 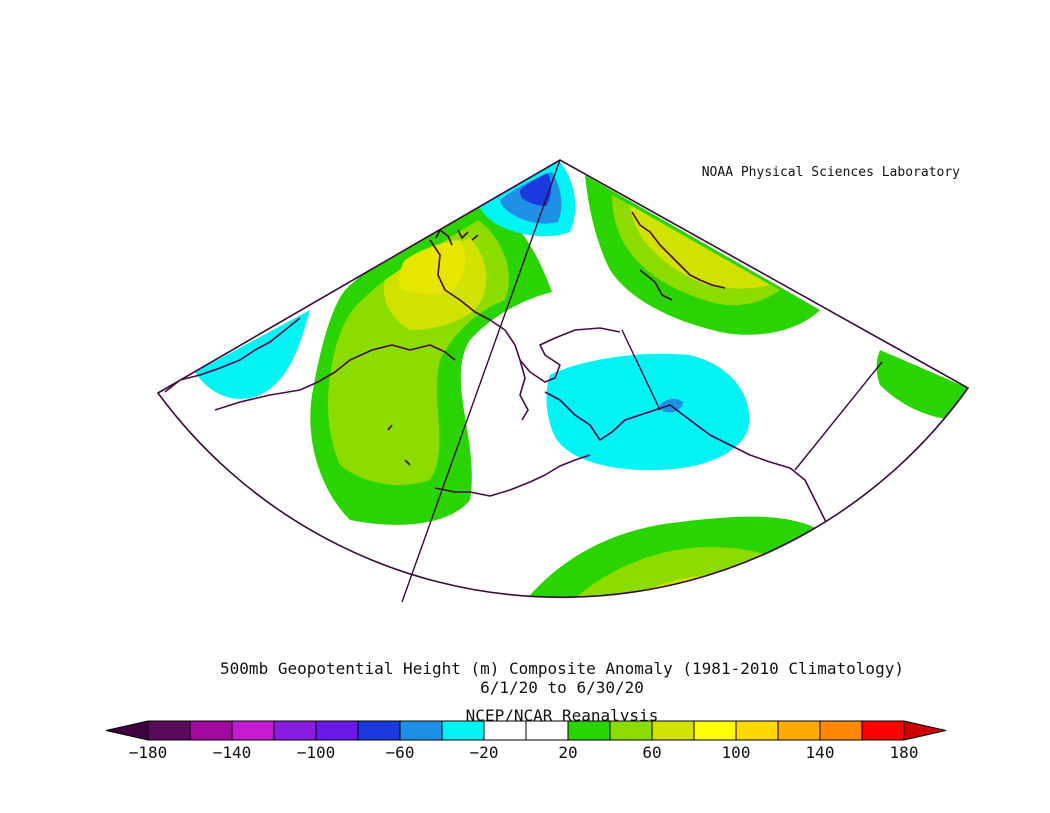 I want to click on grid-meridian-far-east, so click(x=838, y=416).